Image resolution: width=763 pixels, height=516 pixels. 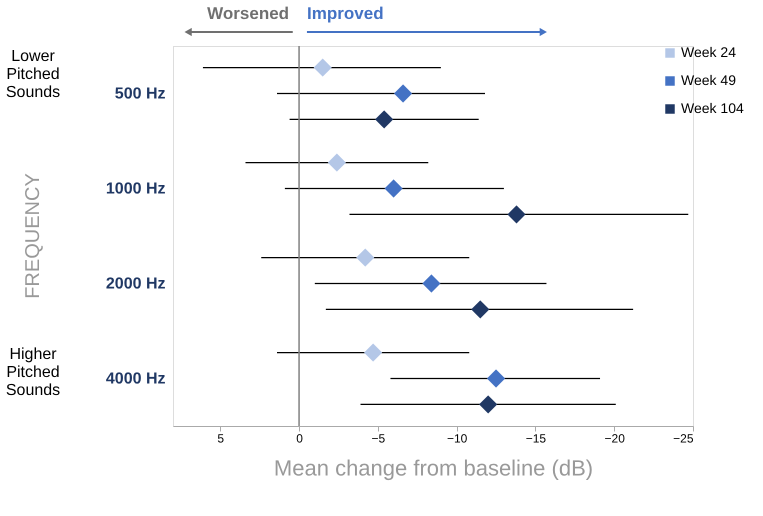 I want to click on legend-label: Week 24, so click(x=708, y=52).